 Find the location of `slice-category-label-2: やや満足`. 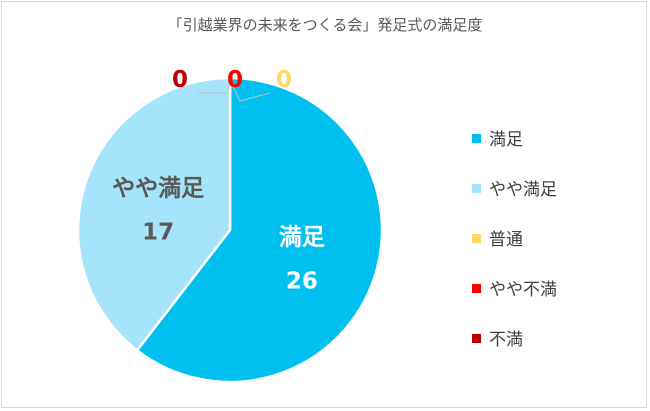

slice-category-label-2: やや満足 is located at coordinates (158, 188).